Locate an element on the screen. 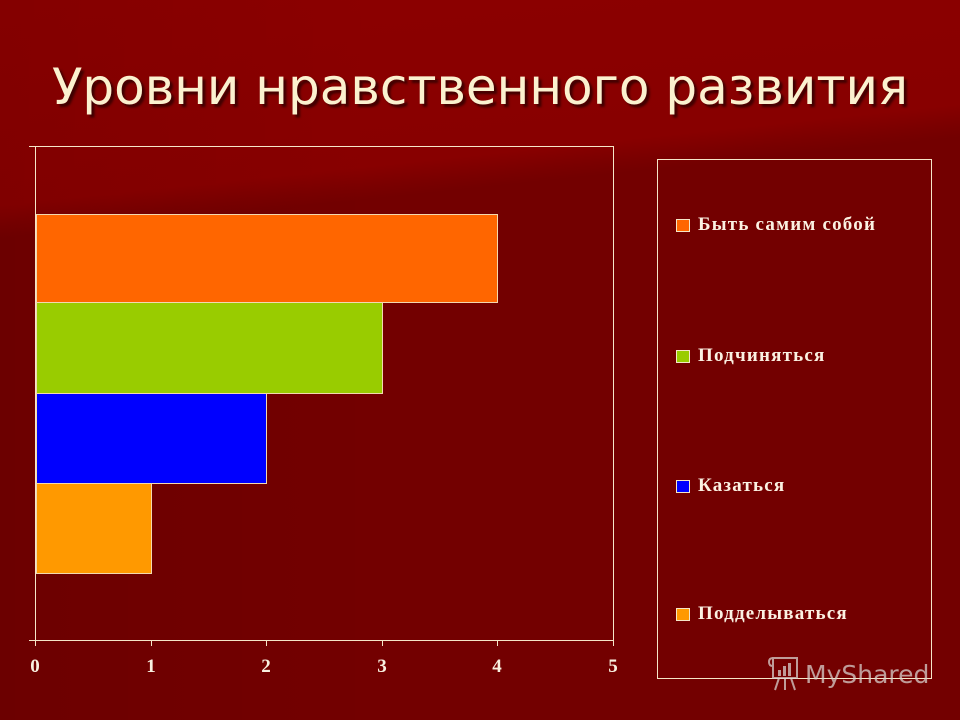 The height and width of the screenshot is (720, 960). bar-poddelyvatsya is located at coordinates (94, 528).